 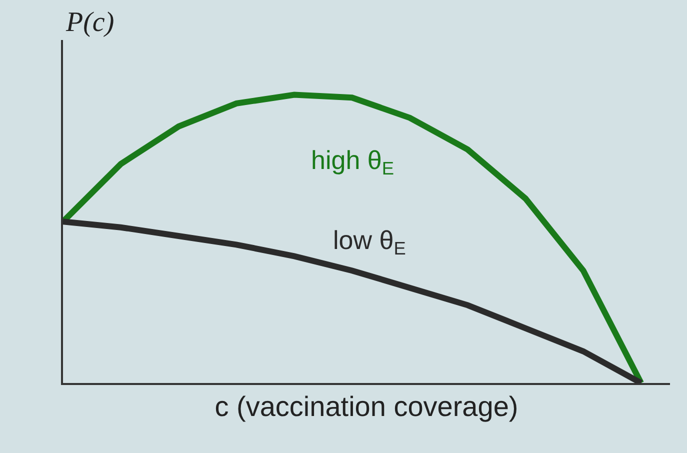 I want to click on series-label: high θ$_{E}$, so click(x=352, y=161).